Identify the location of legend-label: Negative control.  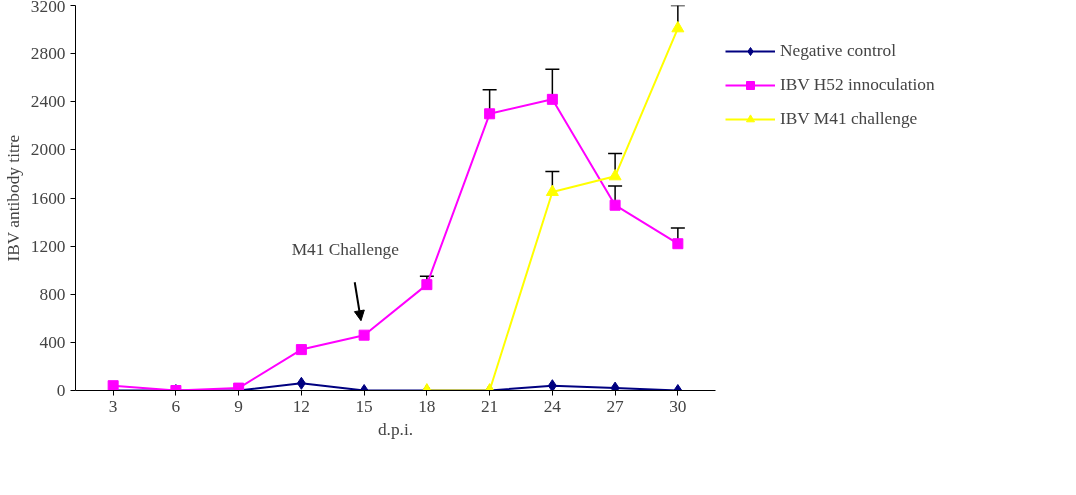
(838, 51).